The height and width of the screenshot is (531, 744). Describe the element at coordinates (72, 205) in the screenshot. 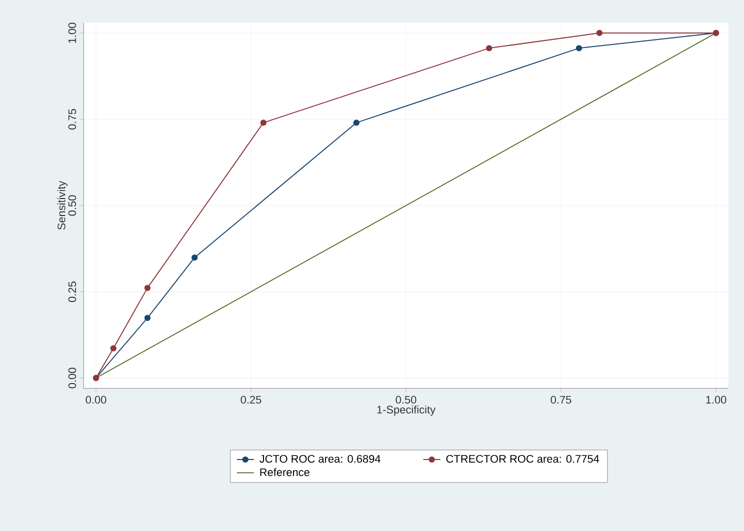

I see `y-tick-label: 0.50` at that location.